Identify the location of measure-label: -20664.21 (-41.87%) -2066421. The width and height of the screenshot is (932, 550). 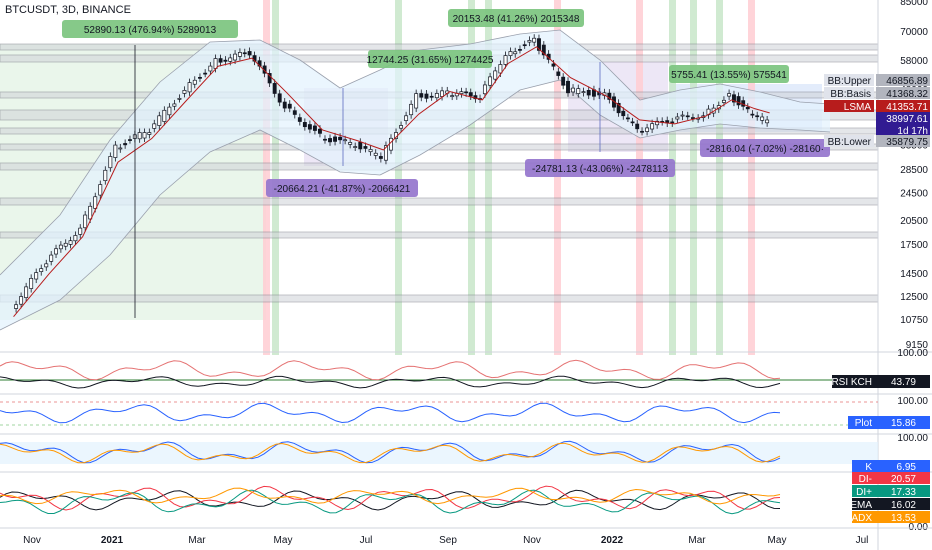
(342, 189).